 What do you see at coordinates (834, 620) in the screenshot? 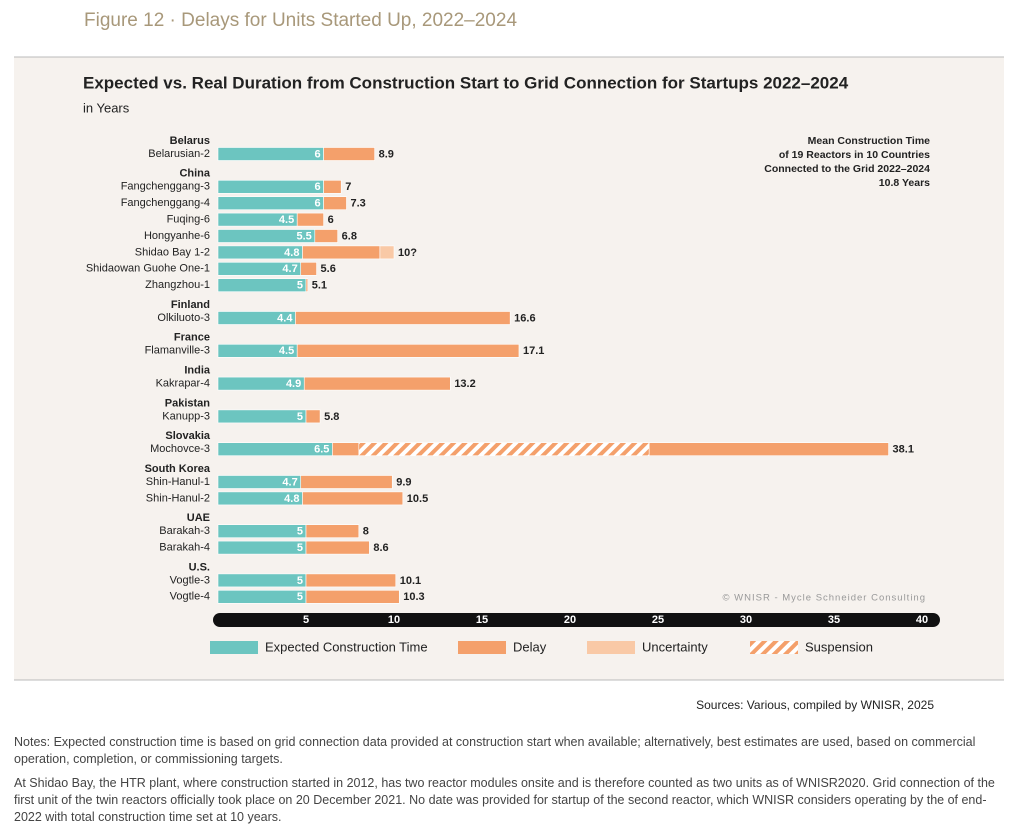
I see `x-tick-label: 35` at bounding box center [834, 620].